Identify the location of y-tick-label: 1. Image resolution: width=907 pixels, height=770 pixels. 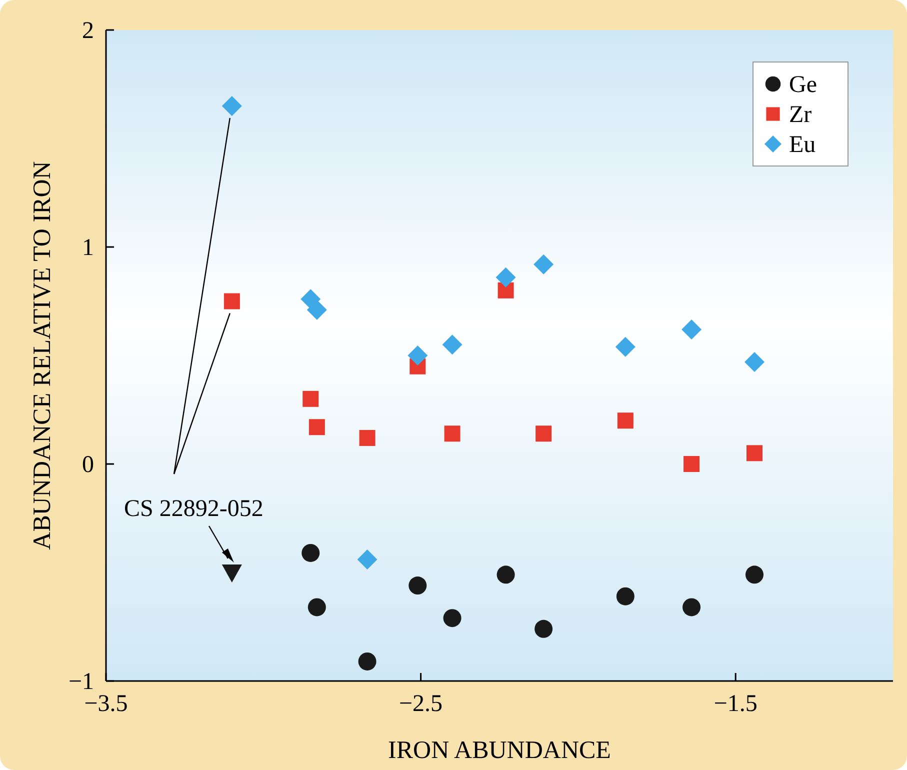
(88, 248).